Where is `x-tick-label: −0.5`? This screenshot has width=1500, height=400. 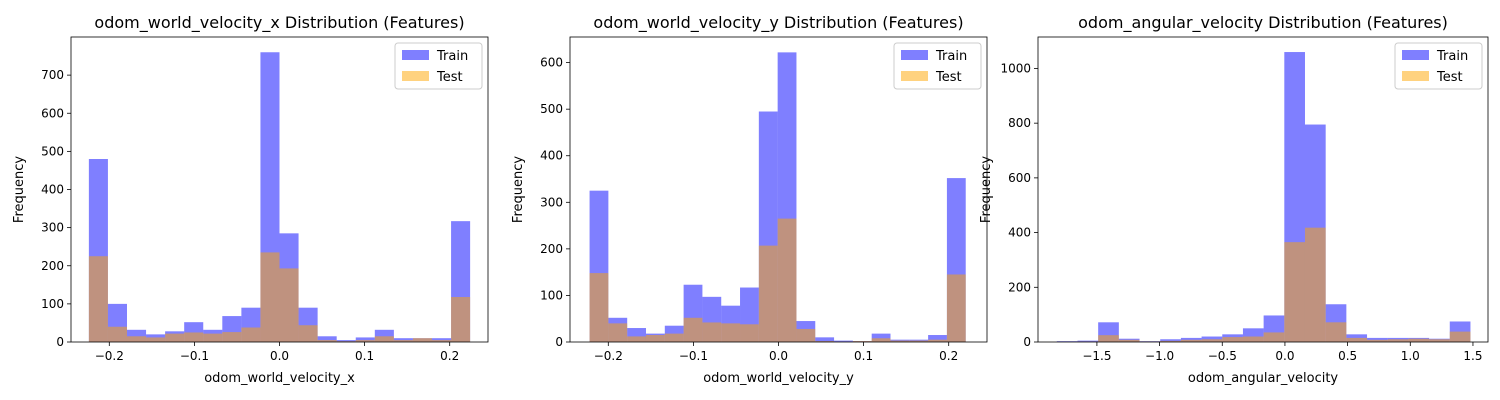
x-tick-label: −0.5 is located at coordinates (1222, 356).